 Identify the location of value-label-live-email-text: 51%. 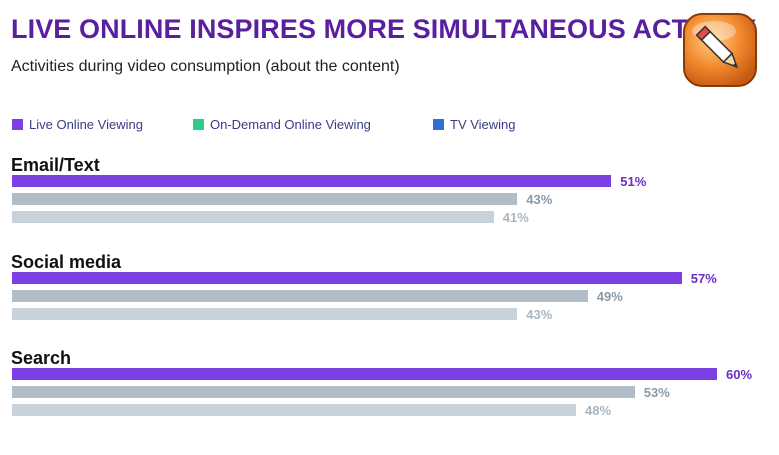
(633, 181).